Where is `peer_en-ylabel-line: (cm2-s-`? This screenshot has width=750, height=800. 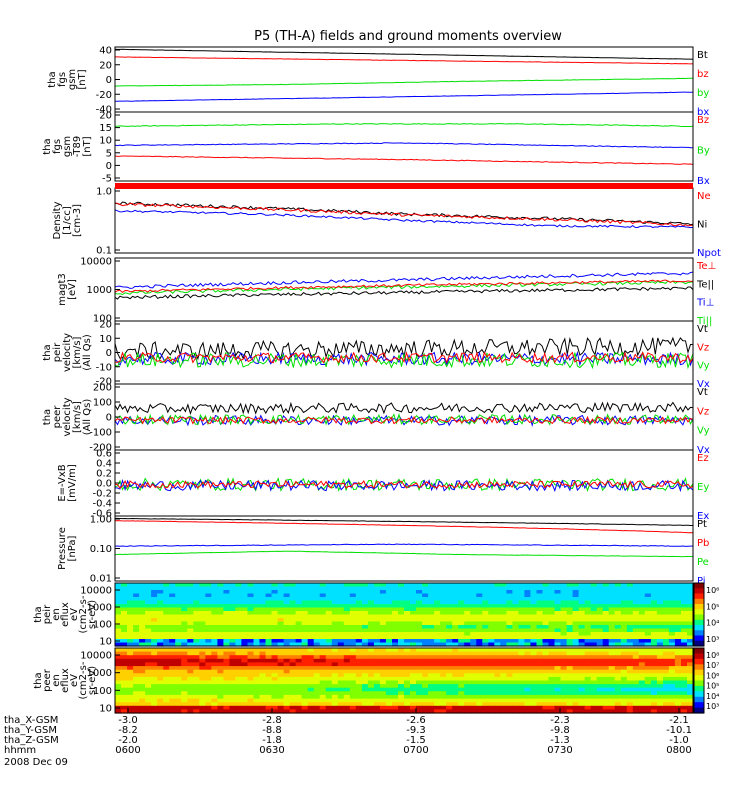
peer_en-ylabel-line: (cm2-s- is located at coordinates (83, 680).